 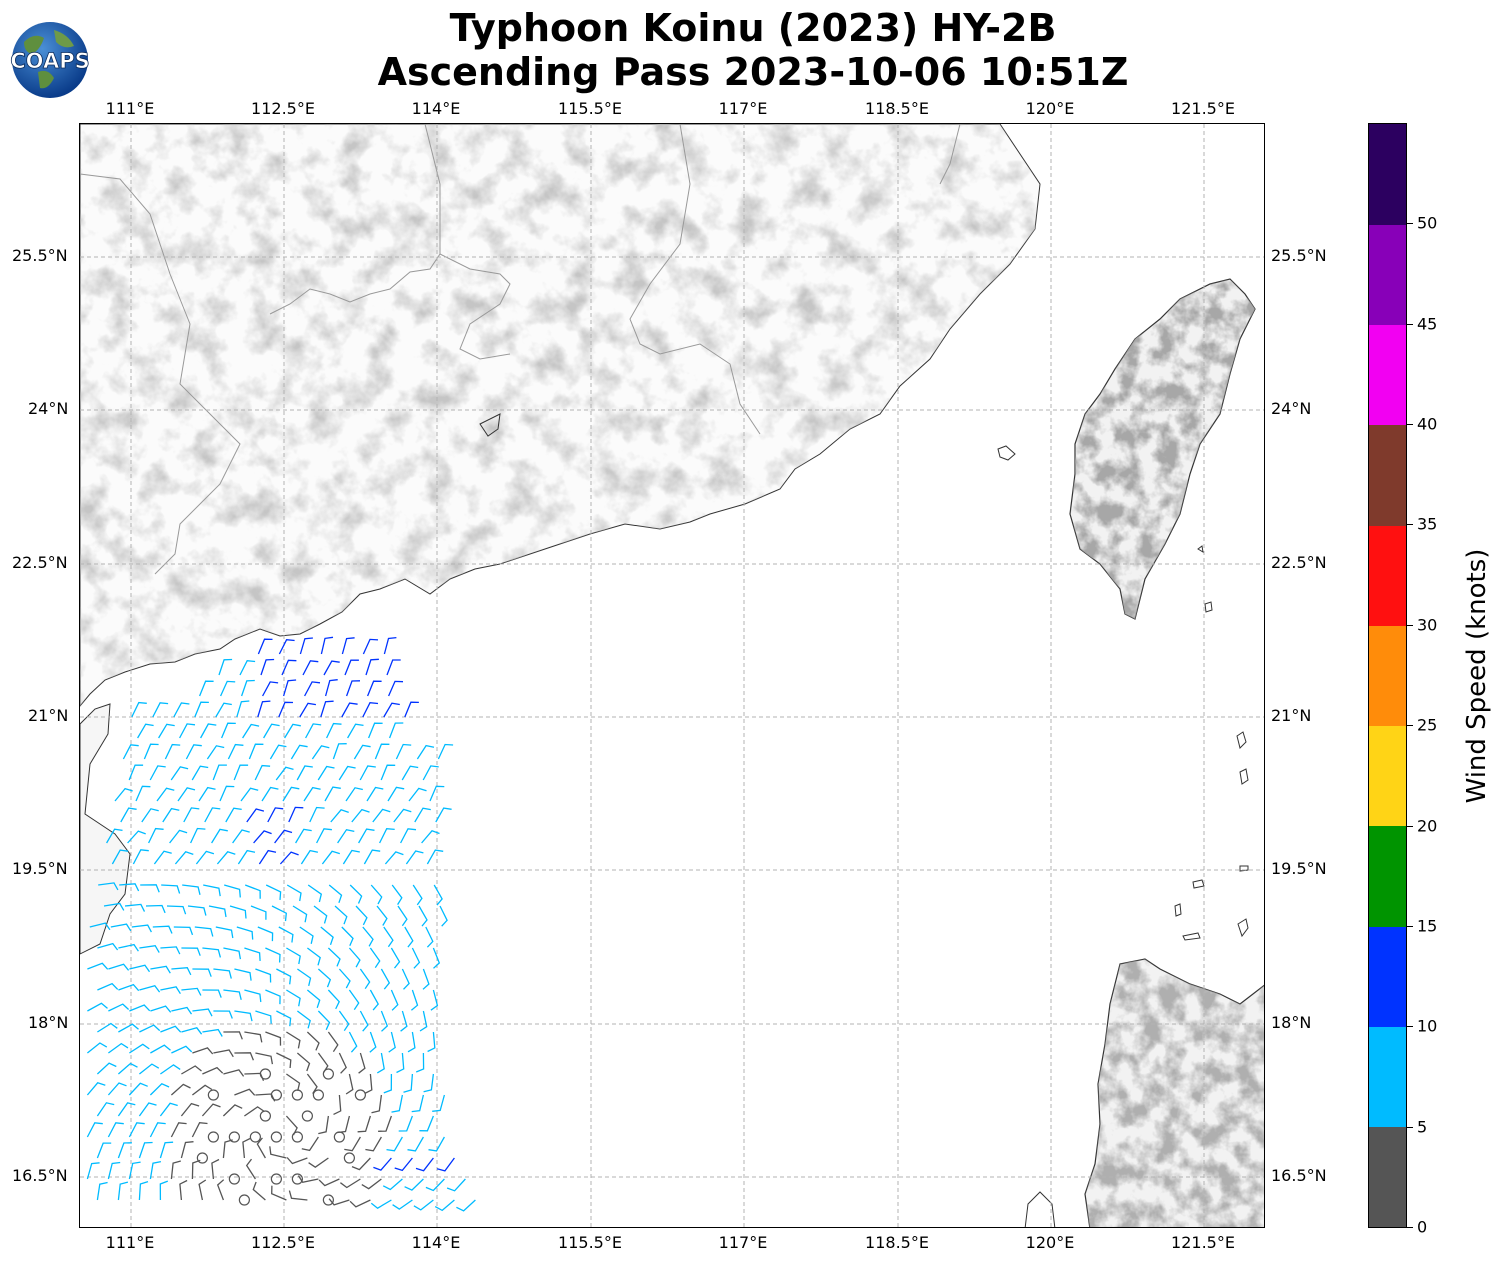 I want to click on colorbar-tick-label: 30, so click(x=1427, y=625).